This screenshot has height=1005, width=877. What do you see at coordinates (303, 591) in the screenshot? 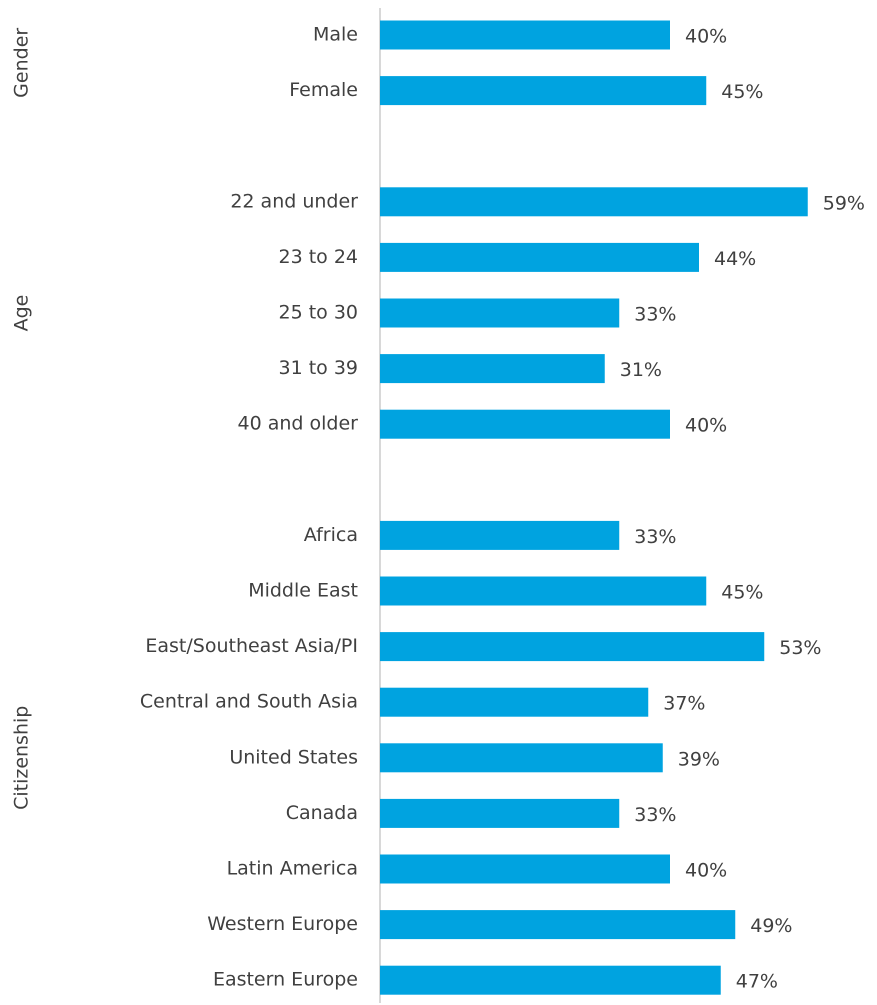
I see `category-label: Middle East` at bounding box center [303, 591].